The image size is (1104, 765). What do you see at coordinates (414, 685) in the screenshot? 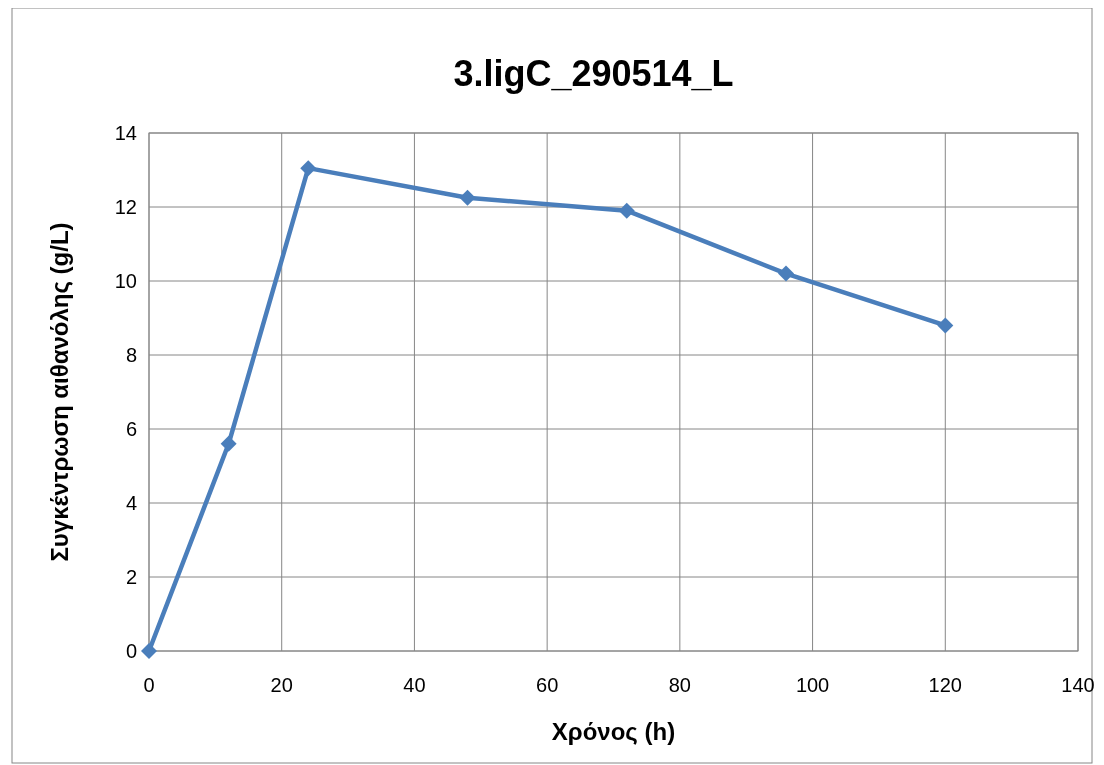
I see `x-tick-label: 40` at bounding box center [414, 685].